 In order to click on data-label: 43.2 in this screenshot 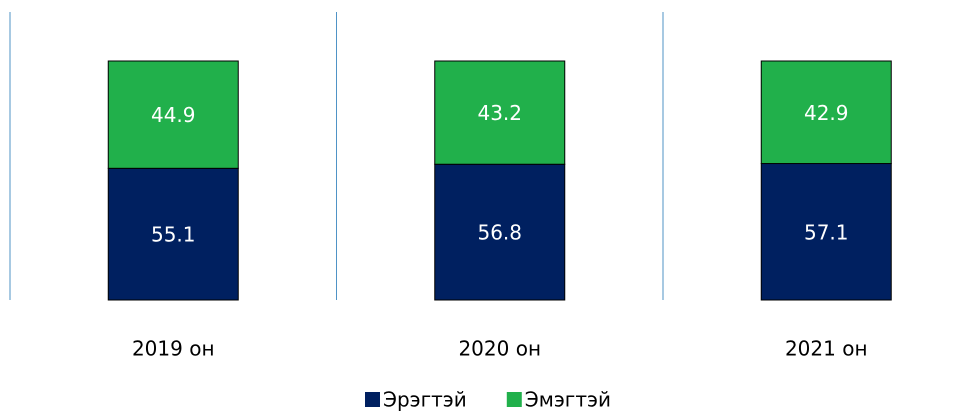, I will do `click(499, 113)`.